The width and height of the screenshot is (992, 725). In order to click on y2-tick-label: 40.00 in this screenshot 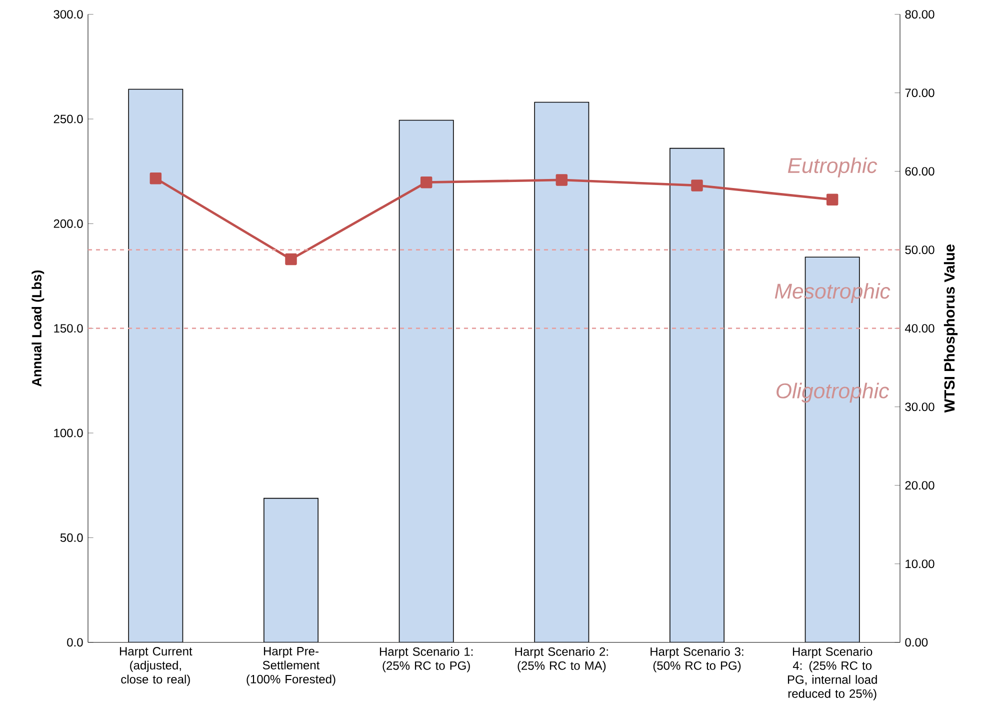, I will do `click(919, 328)`.